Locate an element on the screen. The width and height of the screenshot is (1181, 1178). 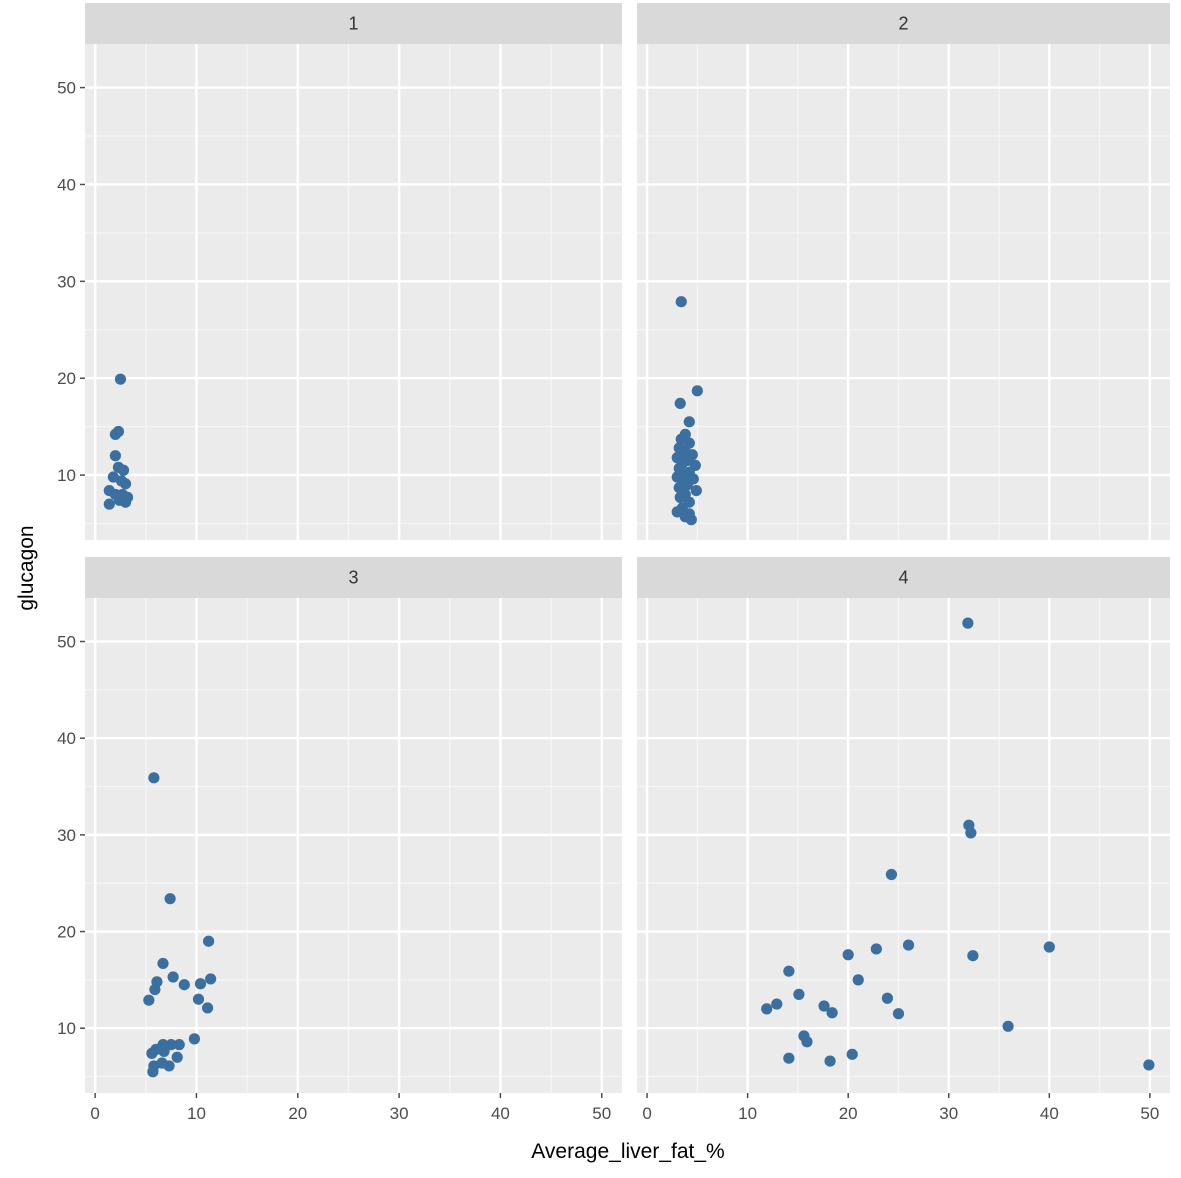
y-tick-label: 10 is located at coordinates (66, 475).